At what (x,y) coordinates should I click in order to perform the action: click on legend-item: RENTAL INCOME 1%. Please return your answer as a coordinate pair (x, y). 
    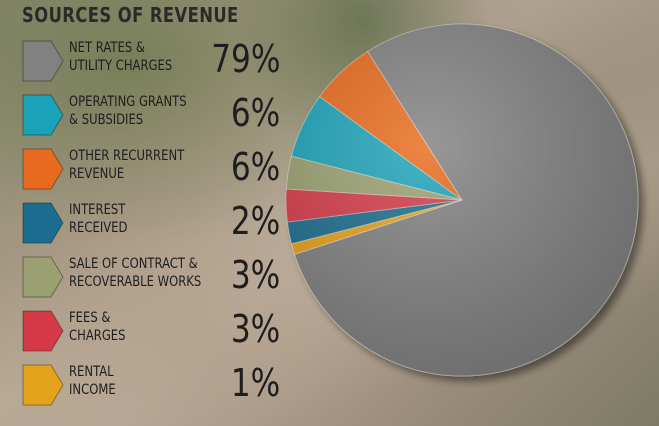
    Looking at the image, I should click on (149, 386).